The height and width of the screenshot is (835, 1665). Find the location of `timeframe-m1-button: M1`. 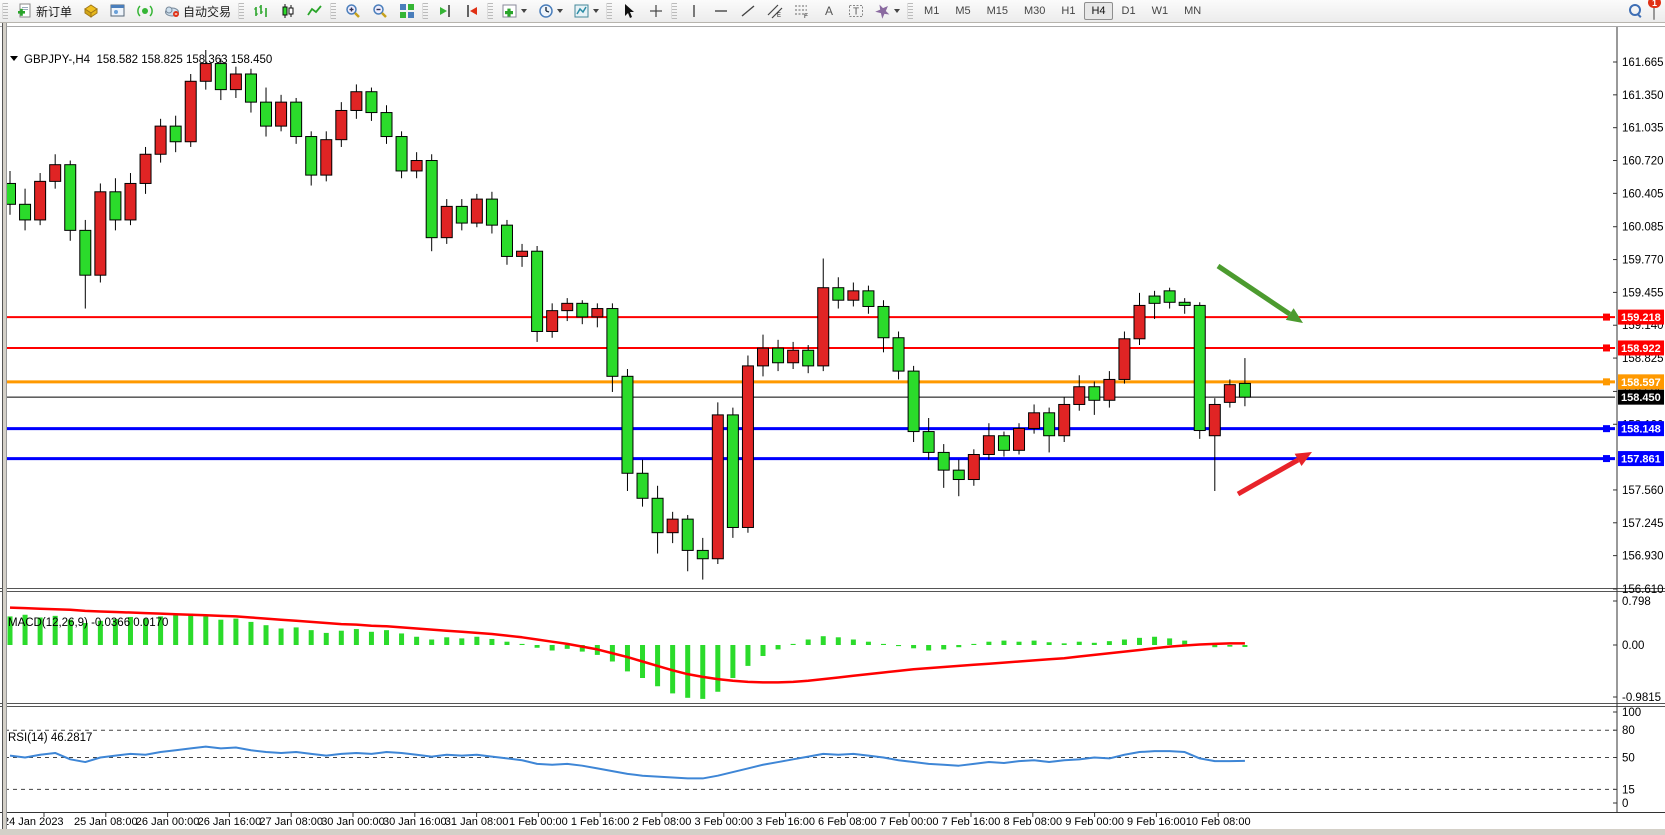

timeframe-m1-button: M1 is located at coordinates (932, 11).